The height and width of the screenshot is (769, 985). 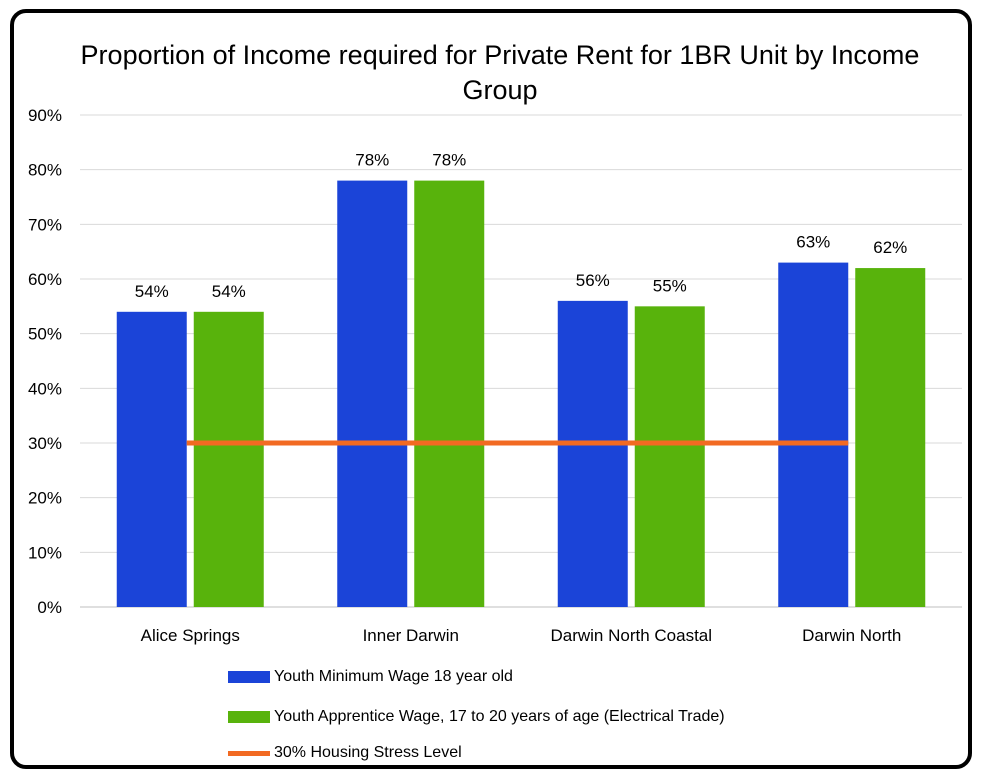 I want to click on legend-item-reference-line: 30% Housing Stress Level, so click(x=345, y=753).